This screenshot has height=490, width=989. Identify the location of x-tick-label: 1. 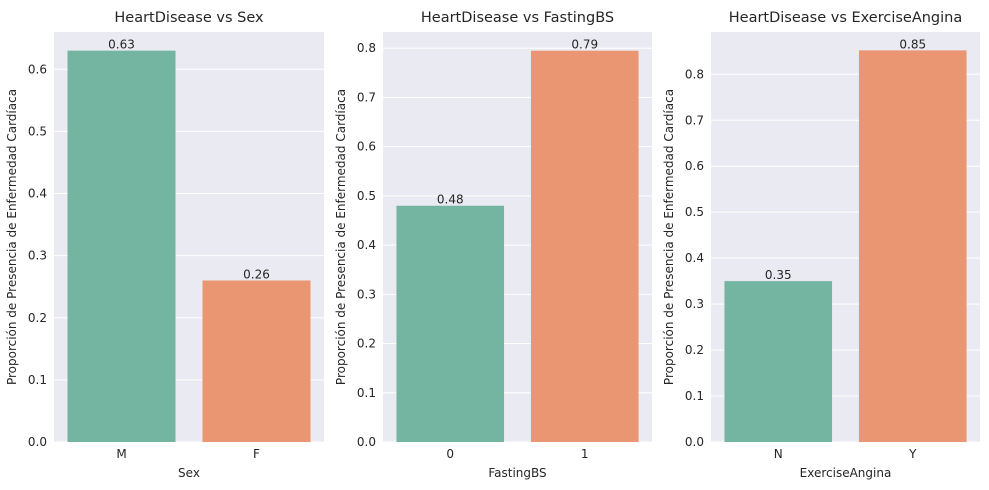
(585, 454).